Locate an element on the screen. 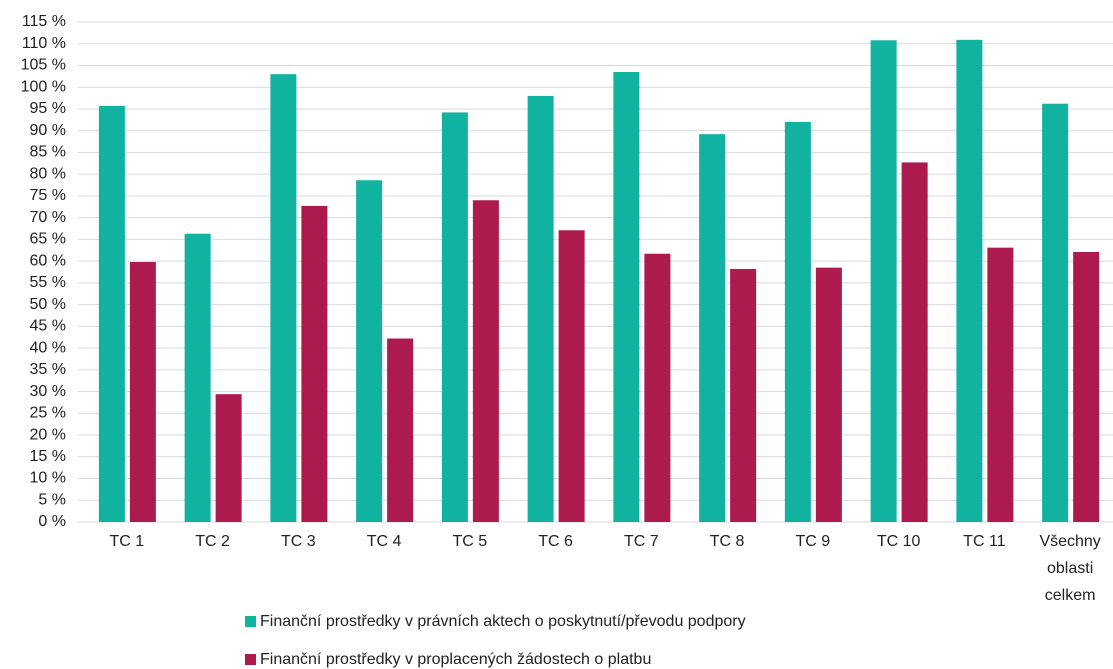 The height and width of the screenshot is (669, 1113). y-tick-label: 15 % is located at coordinates (48, 456).